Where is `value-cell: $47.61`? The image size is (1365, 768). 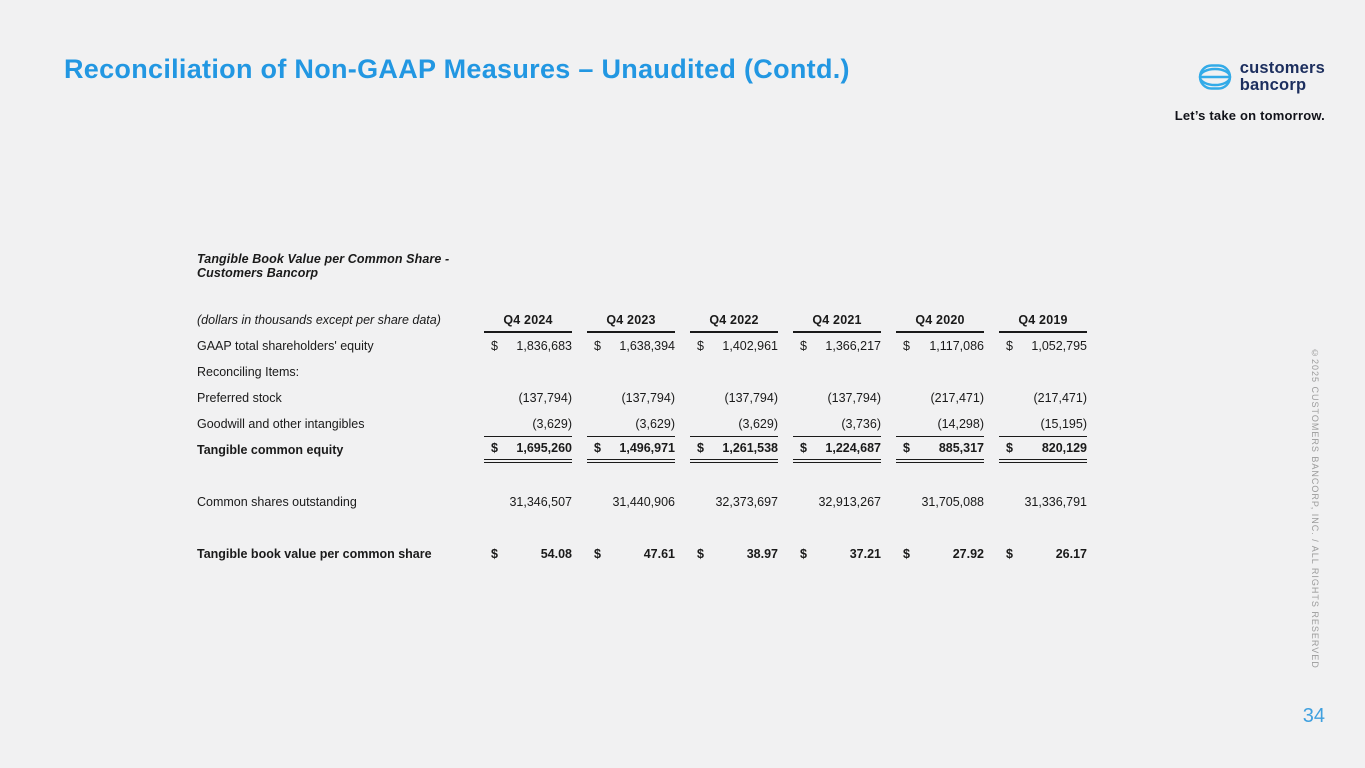
value-cell: $47.61 is located at coordinates (631, 554).